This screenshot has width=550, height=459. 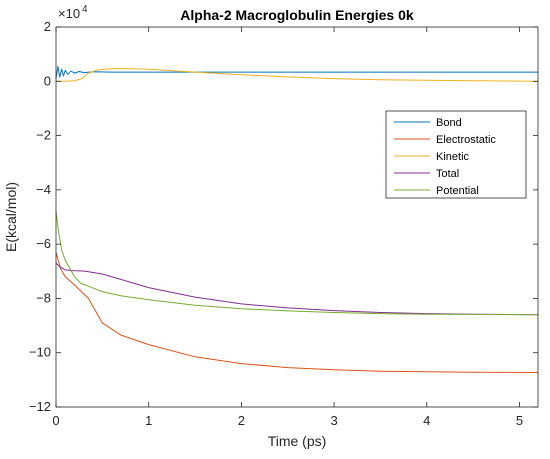 I want to click on x-tick-label: 4, so click(x=426, y=420).